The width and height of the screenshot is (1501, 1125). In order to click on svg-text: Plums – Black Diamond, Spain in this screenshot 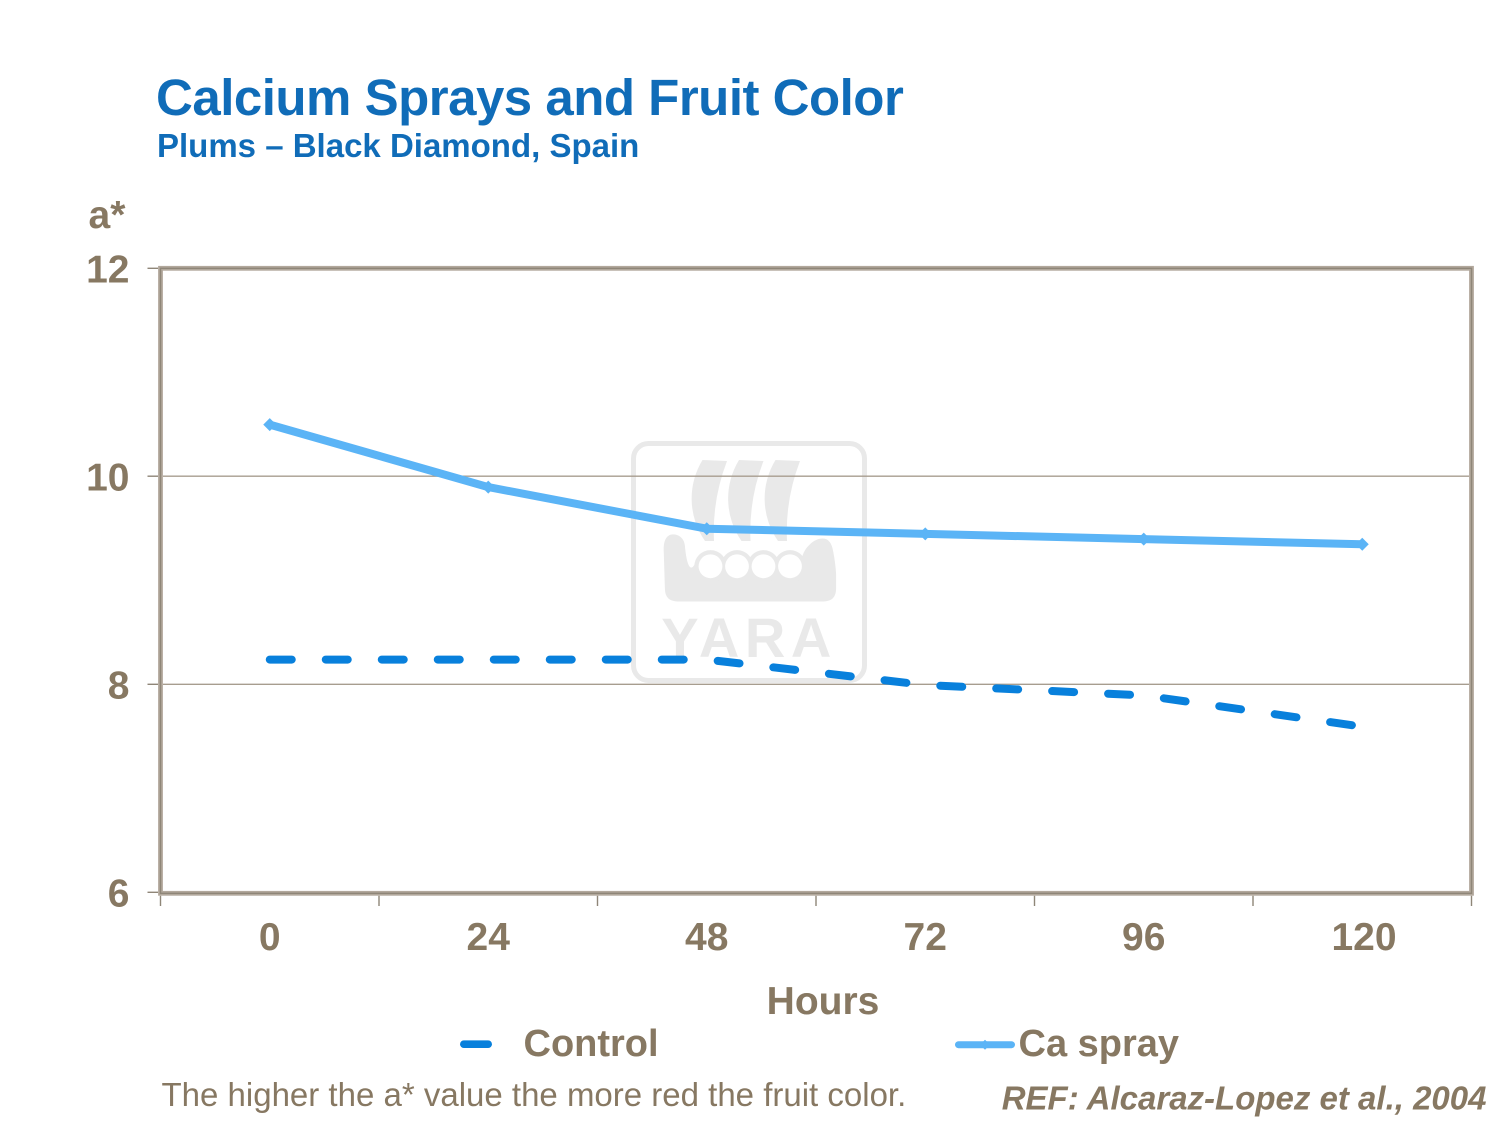, I will do `click(398, 145)`.